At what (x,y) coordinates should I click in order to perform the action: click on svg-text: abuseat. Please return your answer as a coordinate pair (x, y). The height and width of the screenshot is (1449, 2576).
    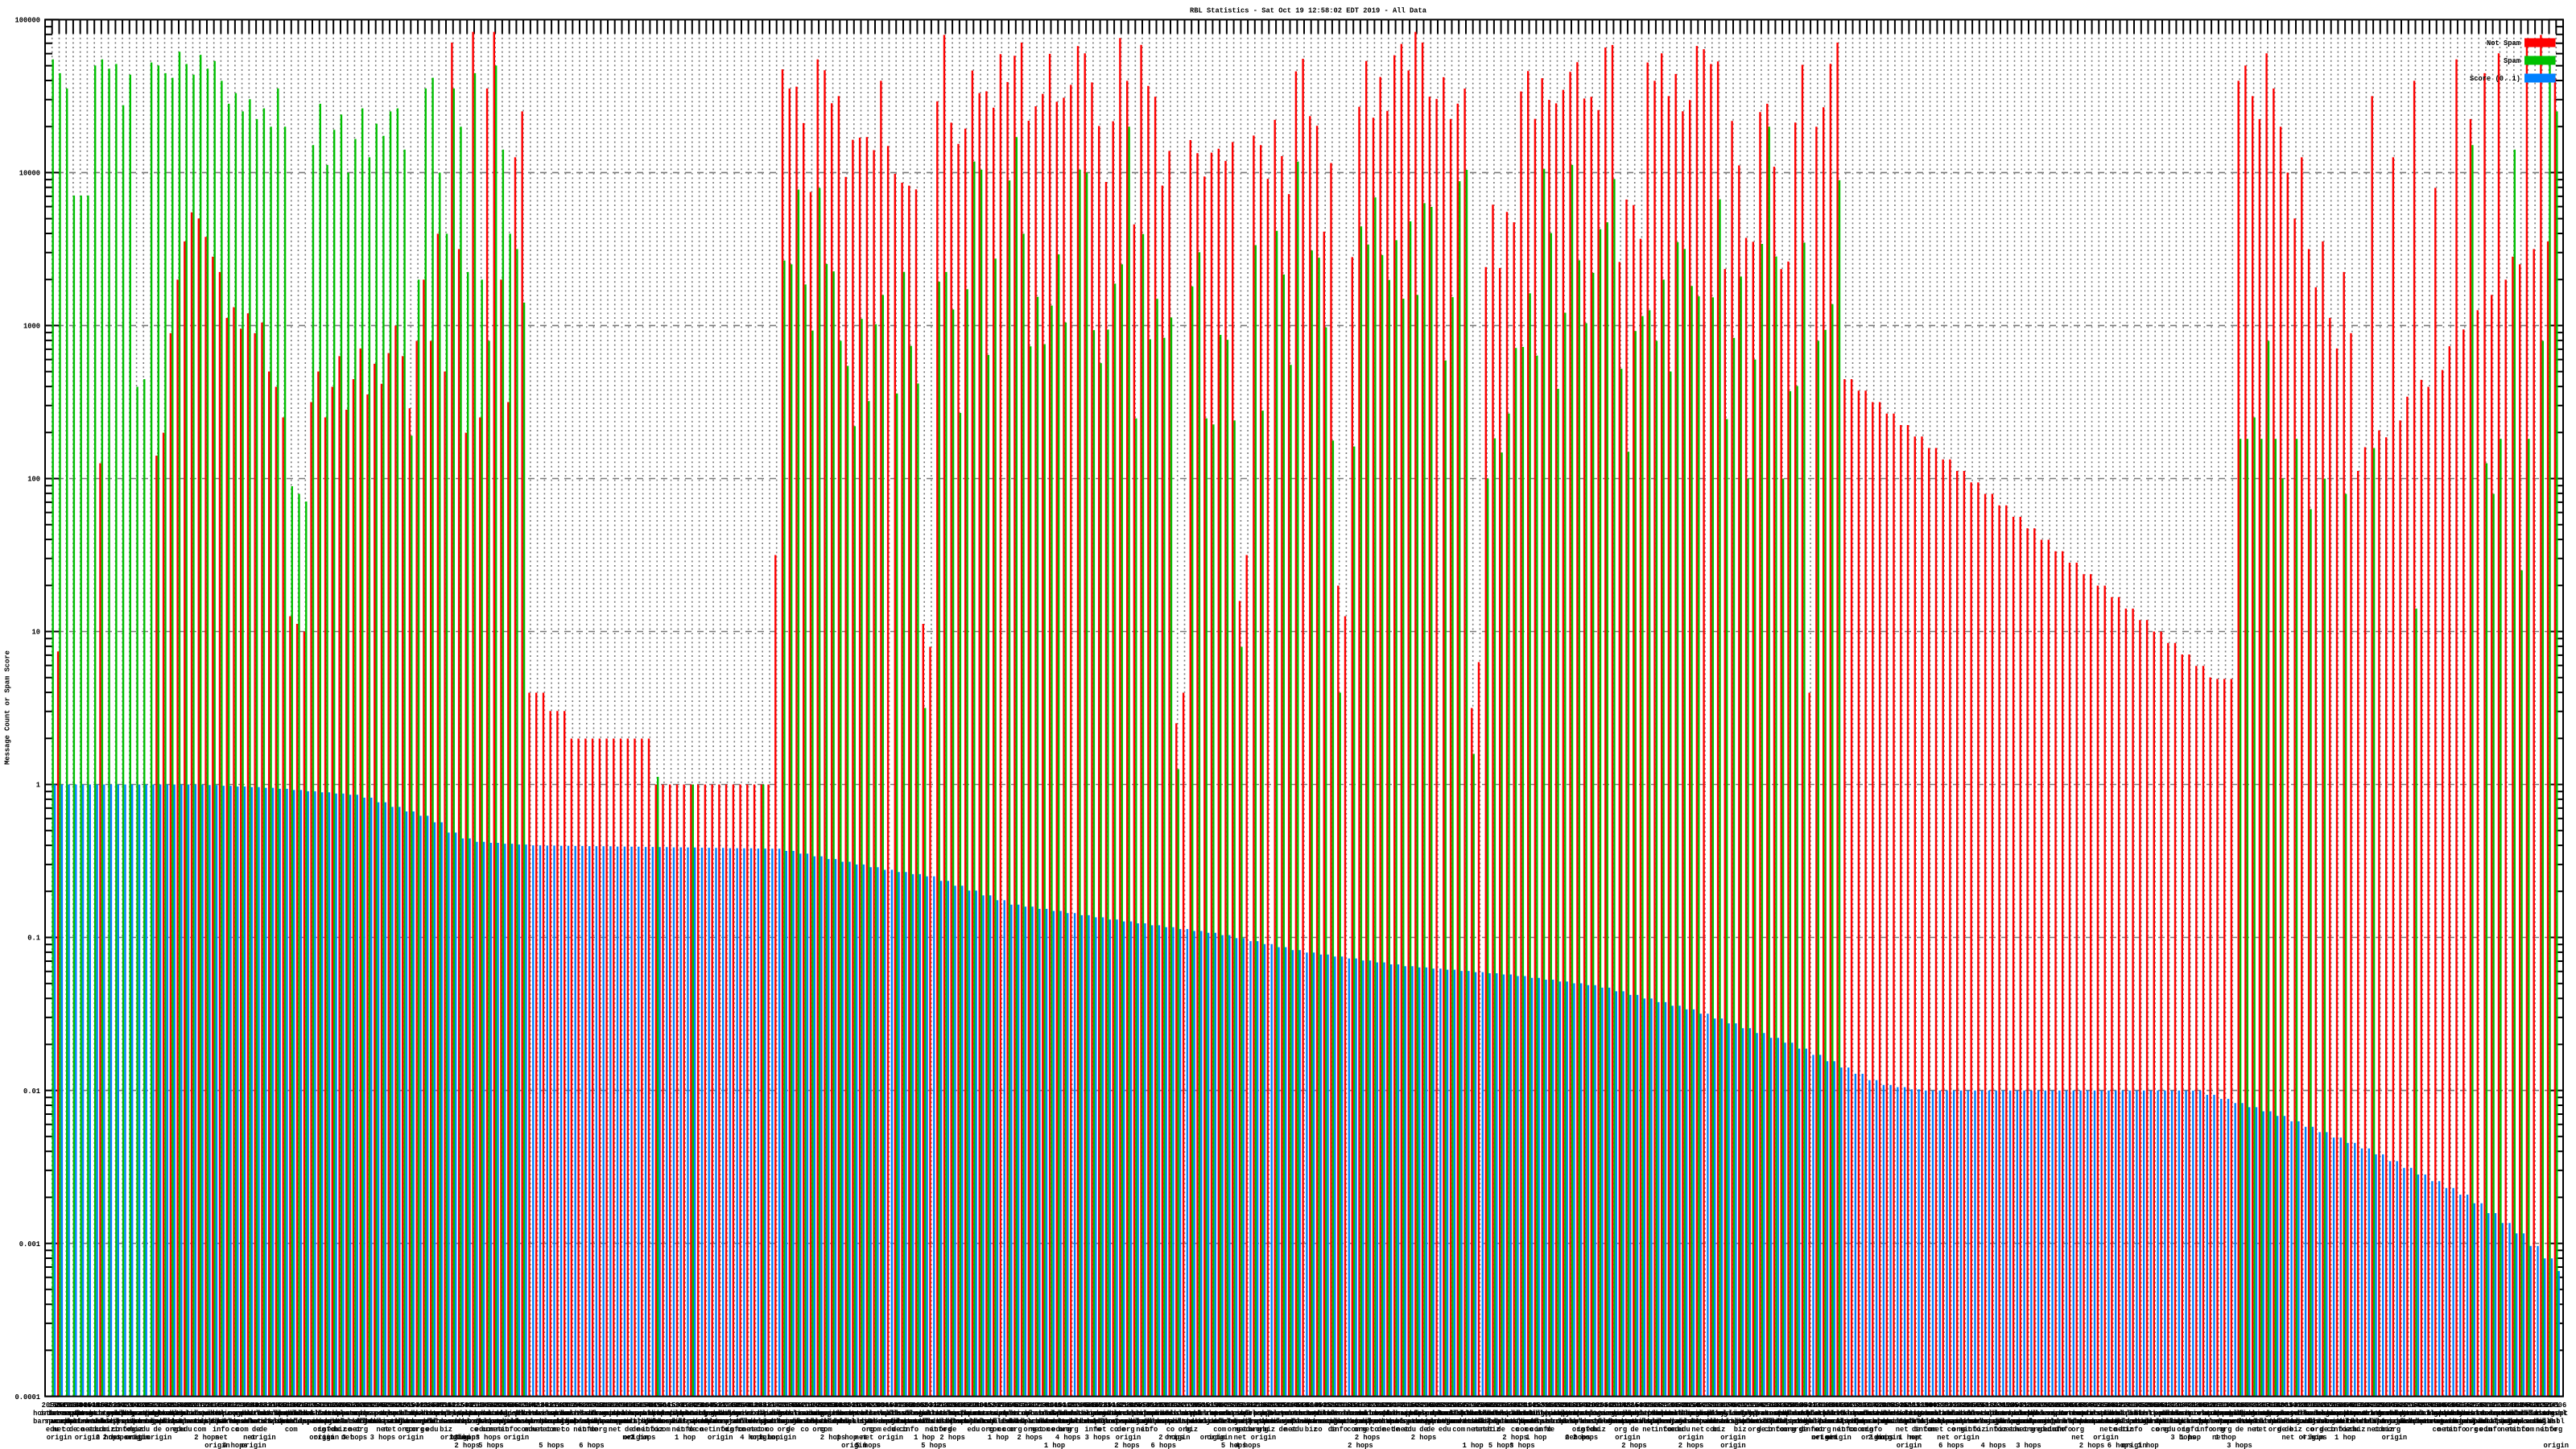
    Looking at the image, I should click on (1220, 1414).